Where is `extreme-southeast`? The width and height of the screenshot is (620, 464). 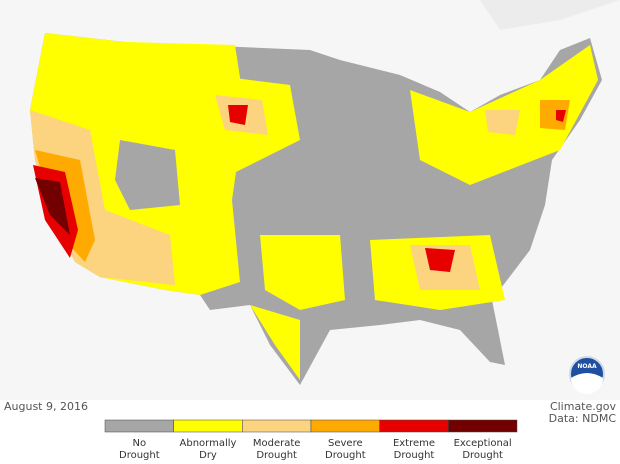
extreme-southeast is located at coordinates (440, 260).